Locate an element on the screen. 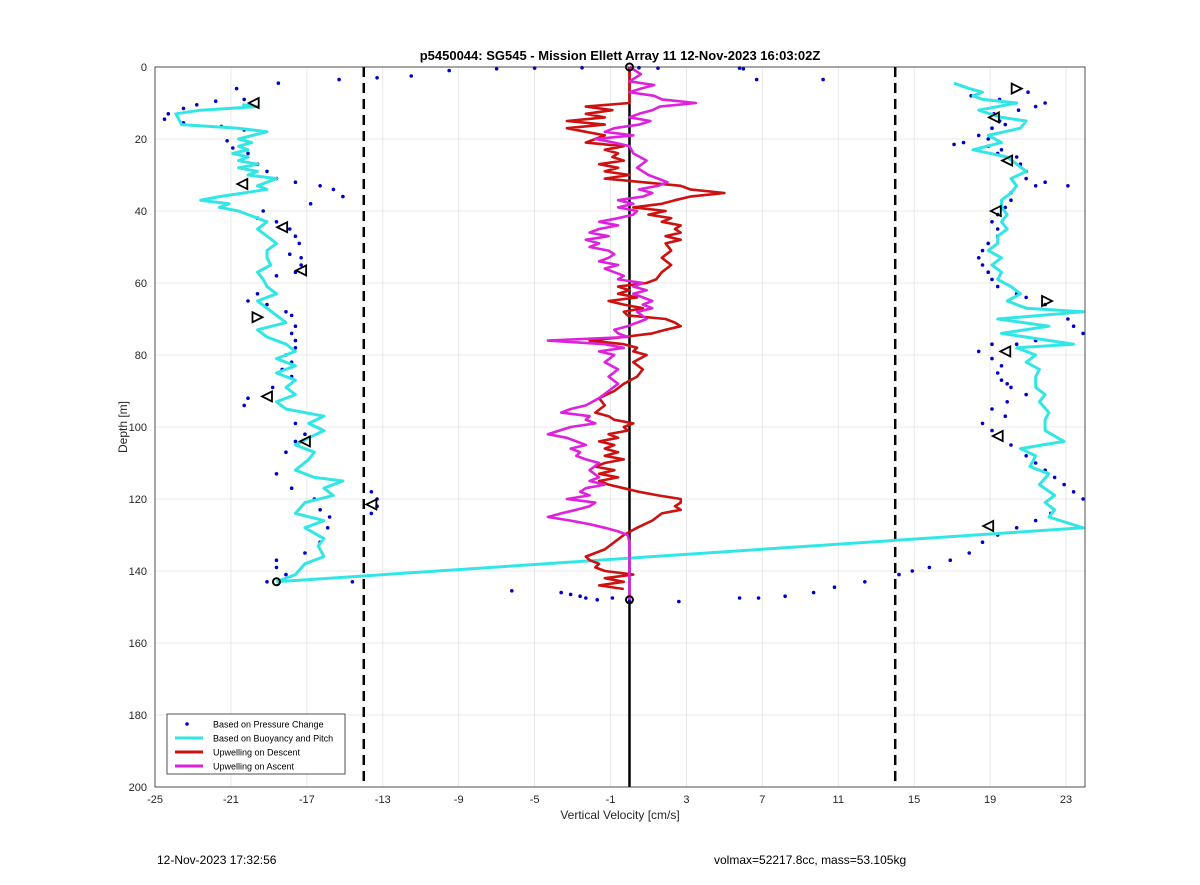  y-tick-label: 140 is located at coordinates (138, 572).